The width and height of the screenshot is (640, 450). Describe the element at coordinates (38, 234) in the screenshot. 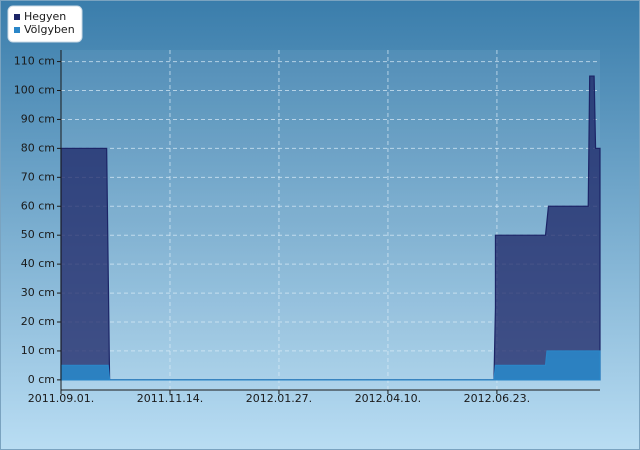

I see `y-tick-label: 50 cm` at that location.